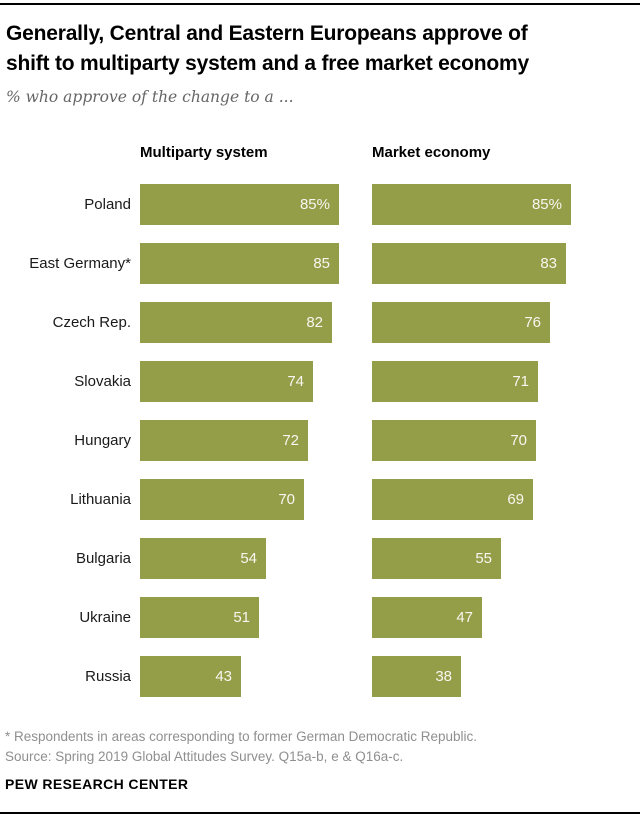 This screenshot has height=824, width=640. Describe the element at coordinates (320, 4) in the screenshot. I see `top-rule` at that location.